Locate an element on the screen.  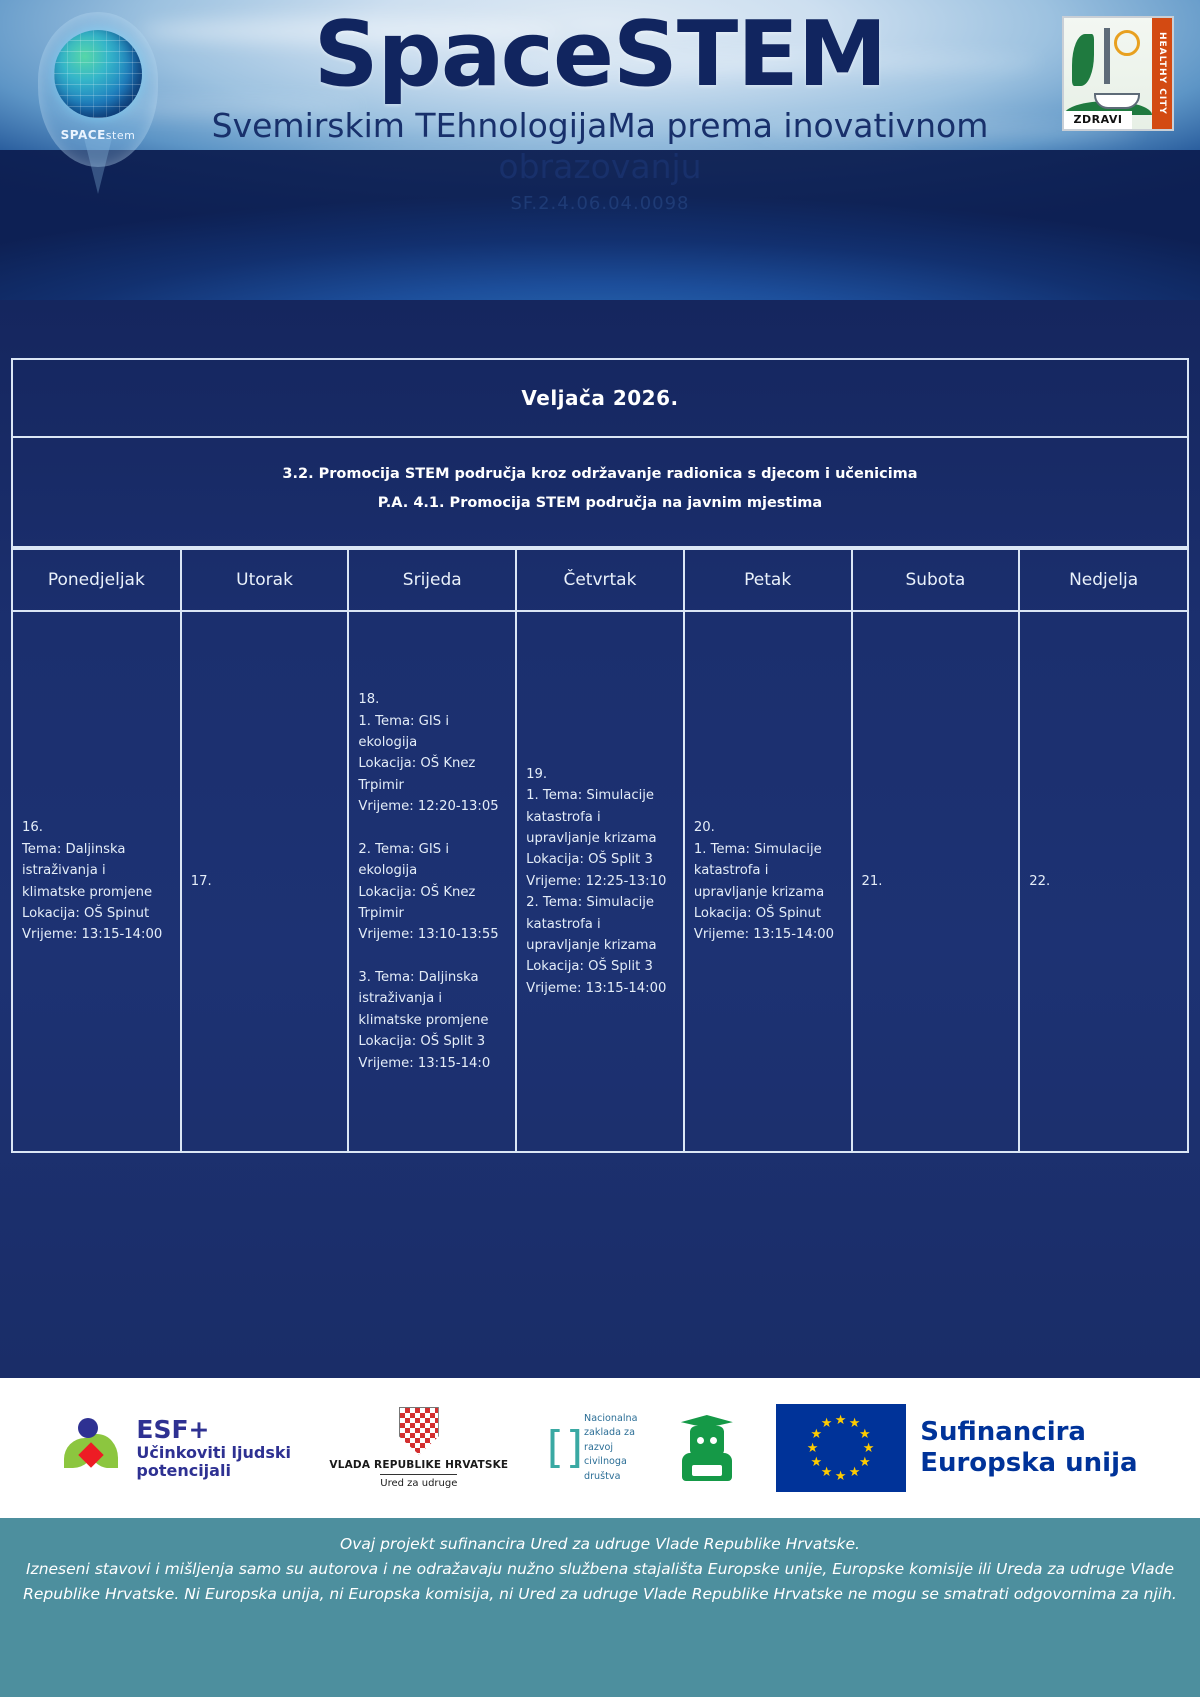
nzrcd-line-4: civilnoga is located at coordinates (605, 1462).